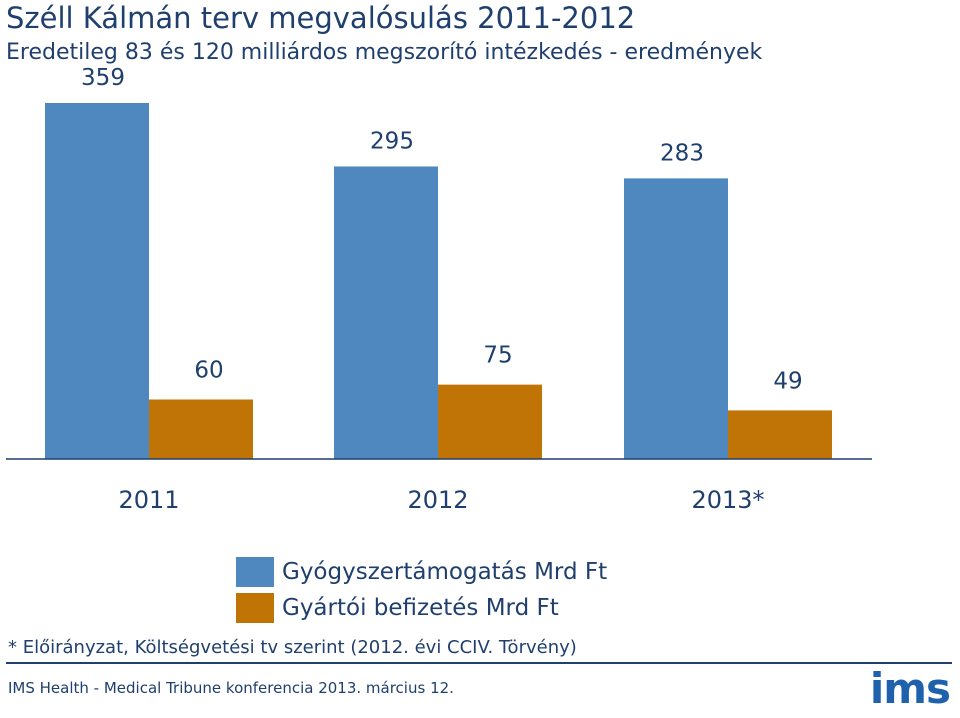  Describe the element at coordinates (479, 663) in the screenshot. I see `footer-divider` at that location.